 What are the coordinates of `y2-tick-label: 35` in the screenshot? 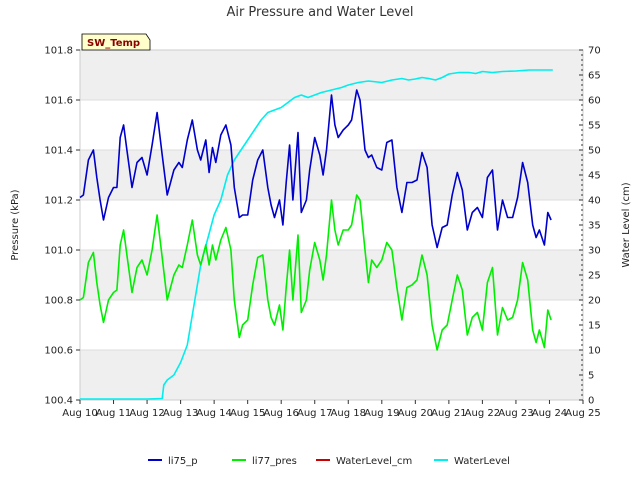 It's located at (594, 226).